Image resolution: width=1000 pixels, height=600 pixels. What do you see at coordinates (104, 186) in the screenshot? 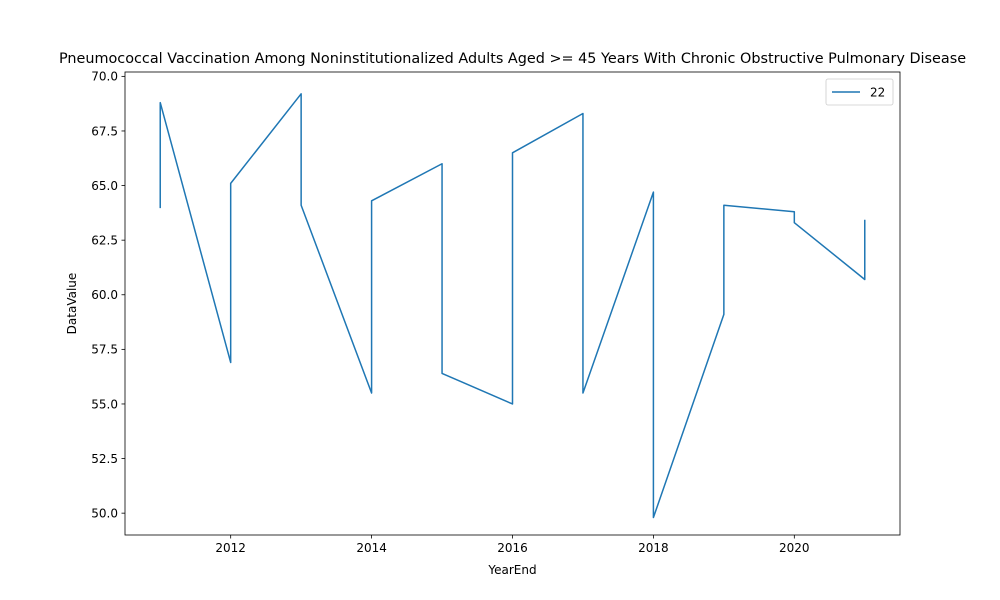
I see `y-tick-label: 65.0` at bounding box center [104, 186].